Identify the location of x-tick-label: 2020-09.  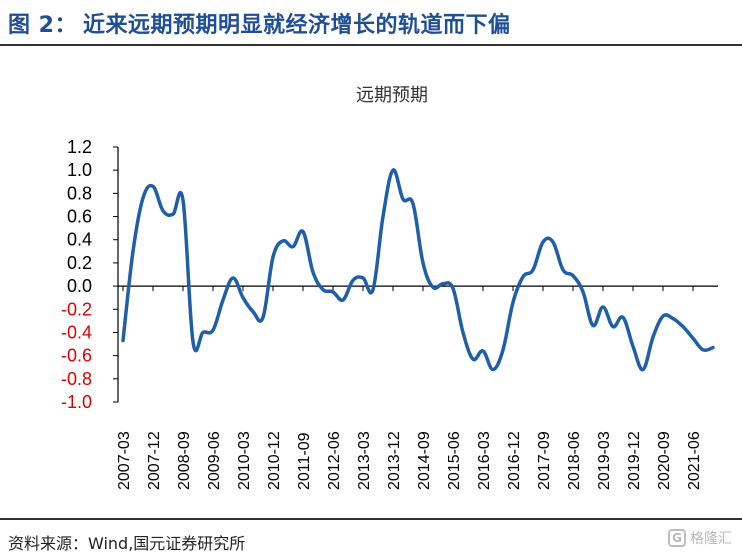
(664, 460).